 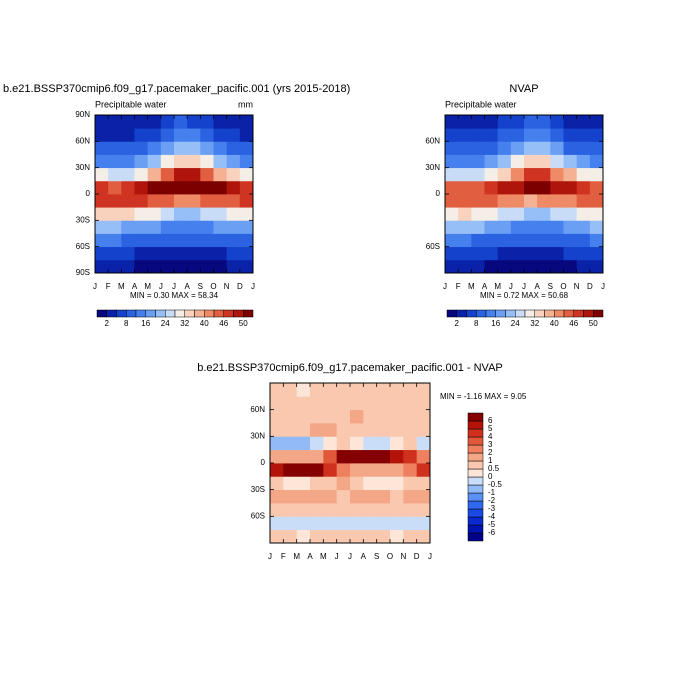 What do you see at coordinates (187, 286) in the screenshot?
I see `x-tick-label: A` at bounding box center [187, 286].